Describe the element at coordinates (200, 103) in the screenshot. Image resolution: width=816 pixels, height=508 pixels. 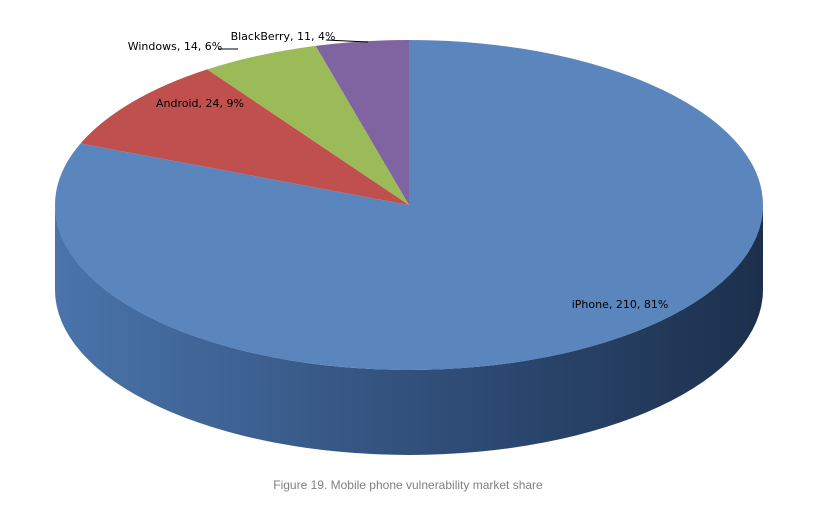
I see `data-label: Android, 24, 9%` at that location.